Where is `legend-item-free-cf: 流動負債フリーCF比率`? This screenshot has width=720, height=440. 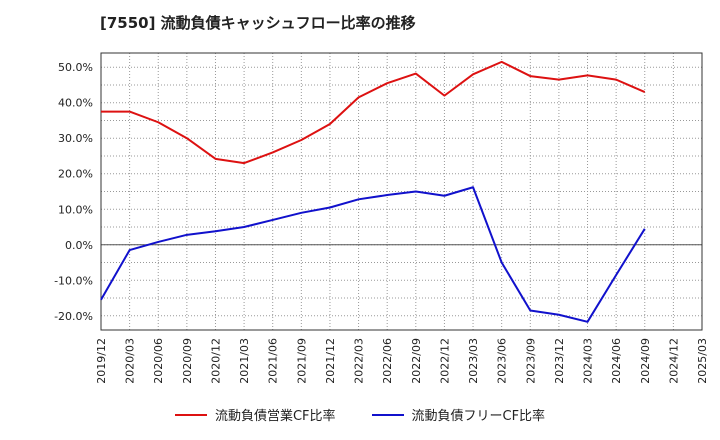 legend-item-free-cf: 流動負債フリーCF比率 is located at coordinates (458, 414).